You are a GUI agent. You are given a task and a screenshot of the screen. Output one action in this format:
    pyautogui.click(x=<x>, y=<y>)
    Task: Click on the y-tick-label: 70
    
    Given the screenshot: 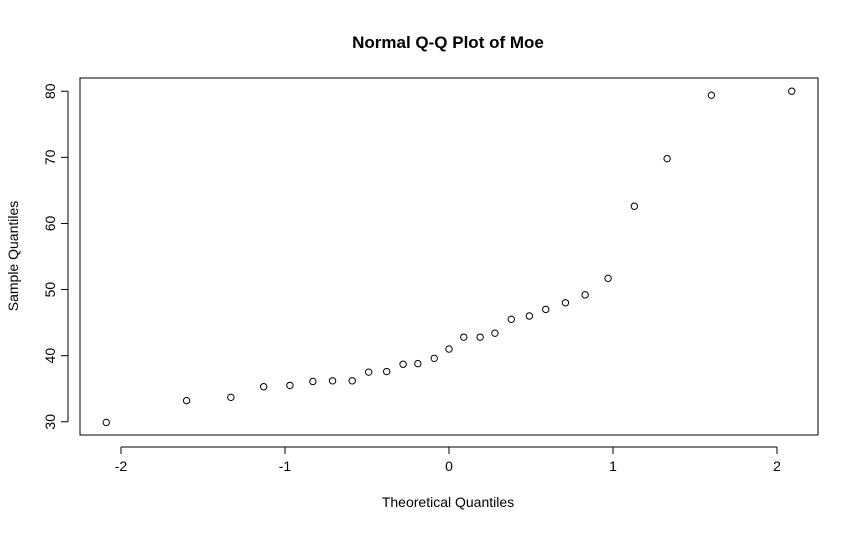 What is the action you would take?
    pyautogui.click(x=50, y=157)
    